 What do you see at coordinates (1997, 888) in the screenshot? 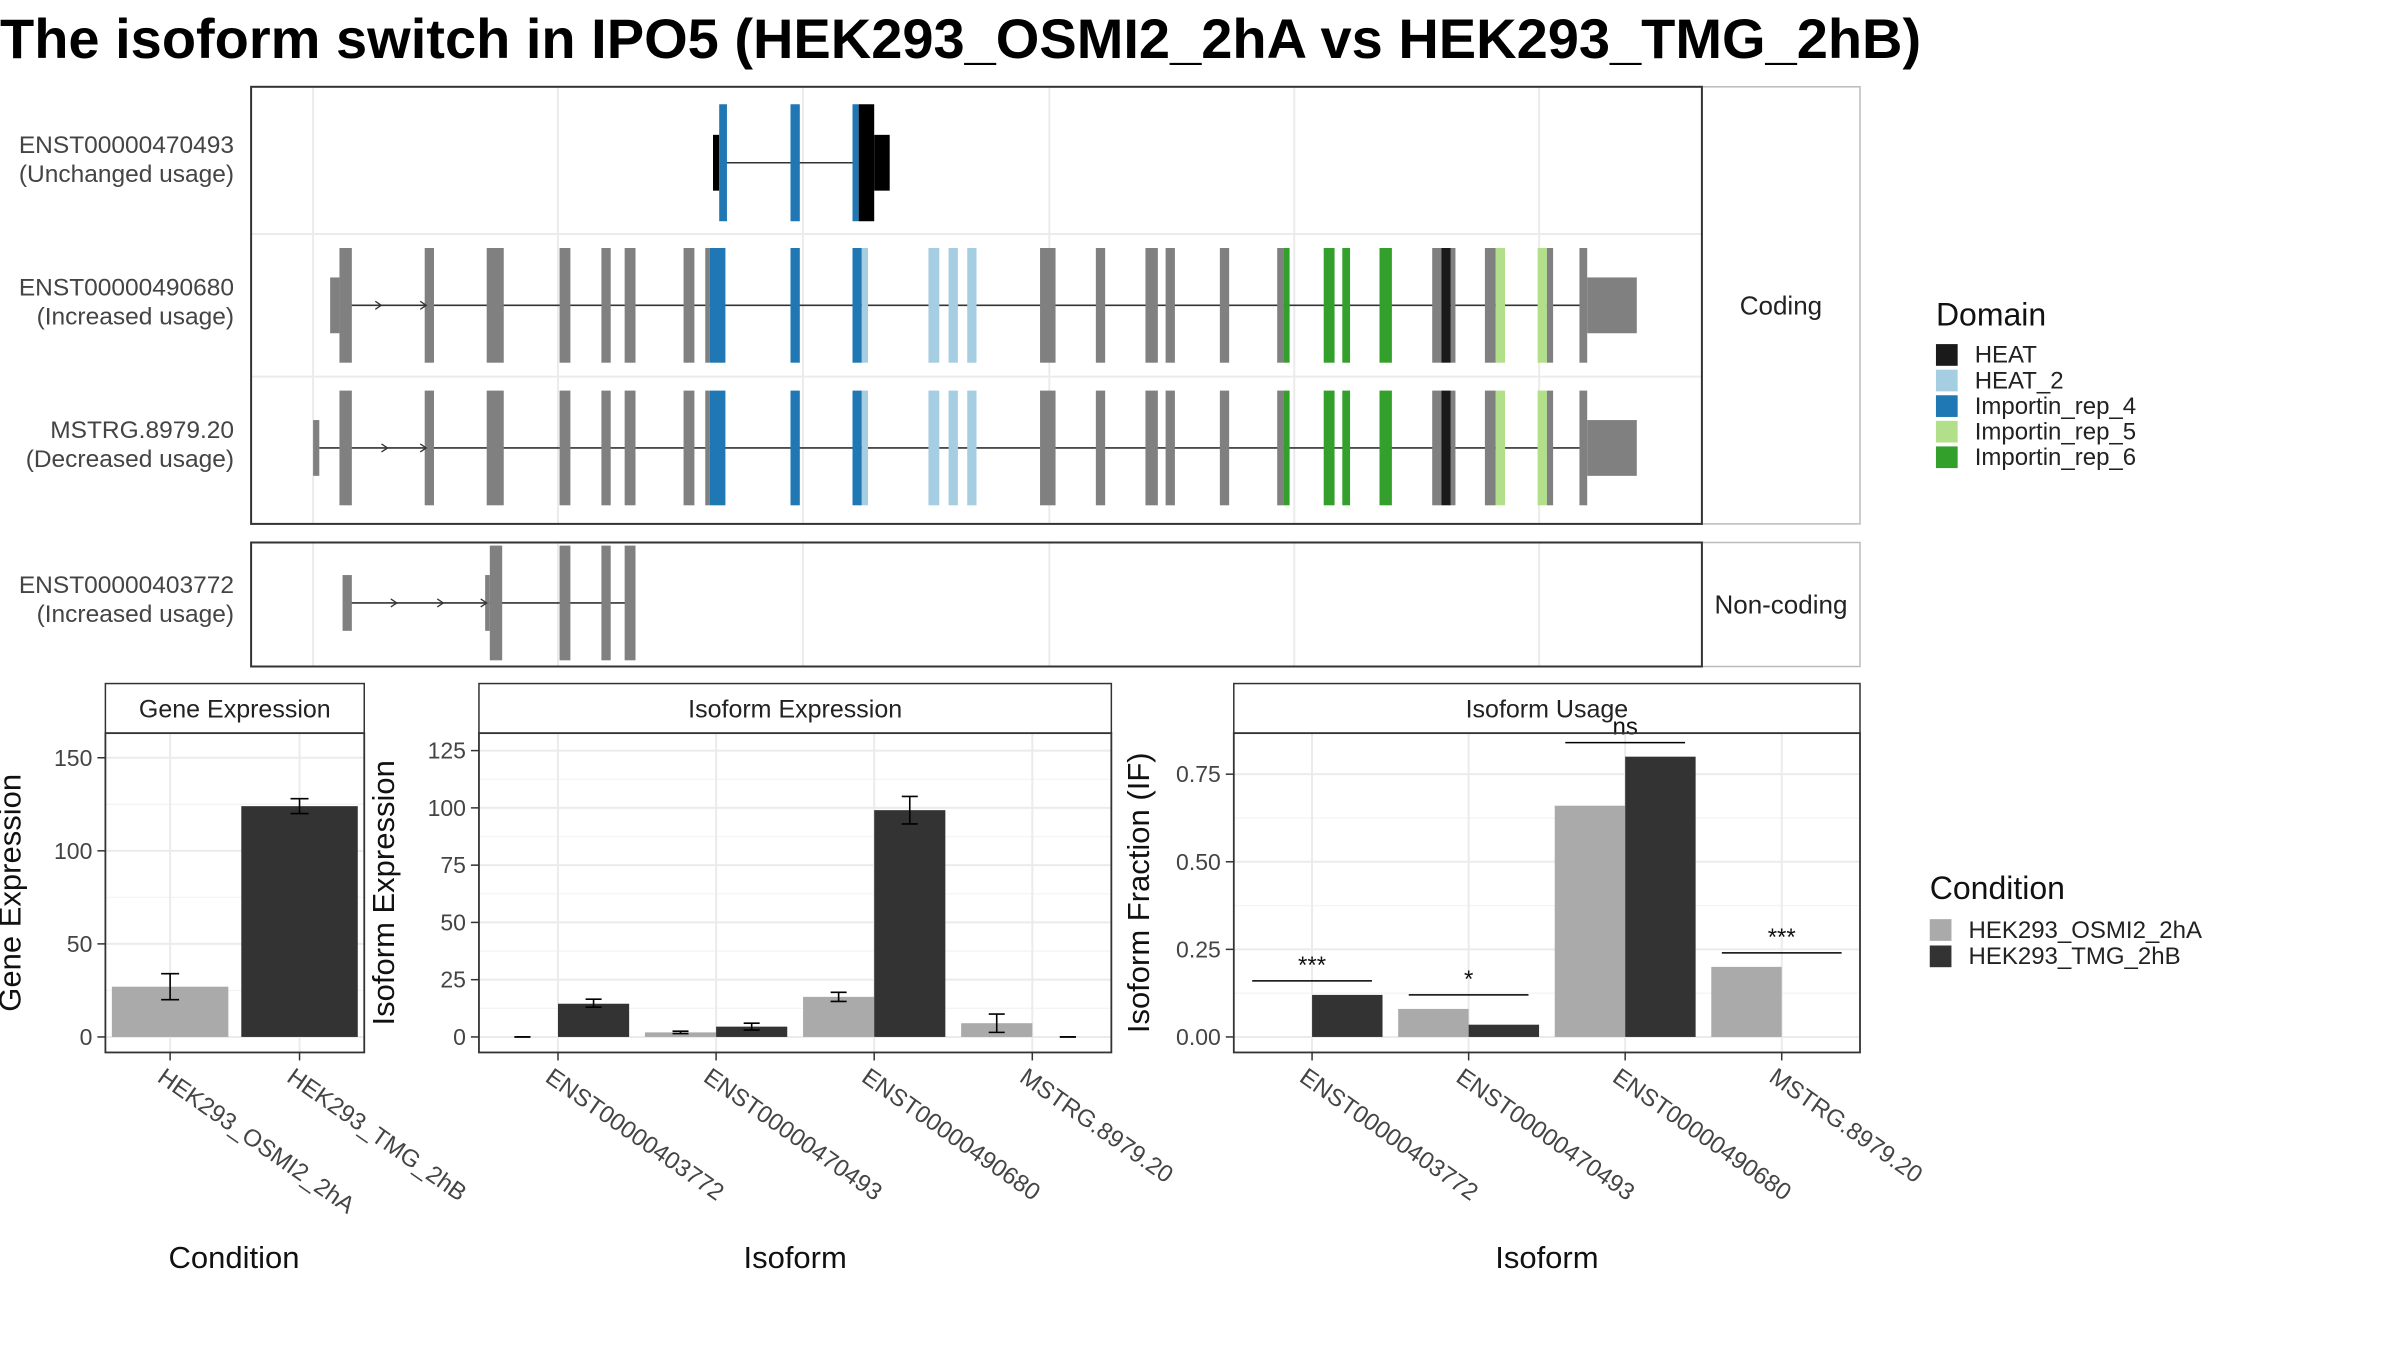
I see `condition-legend-title: Condition` at bounding box center [1997, 888].